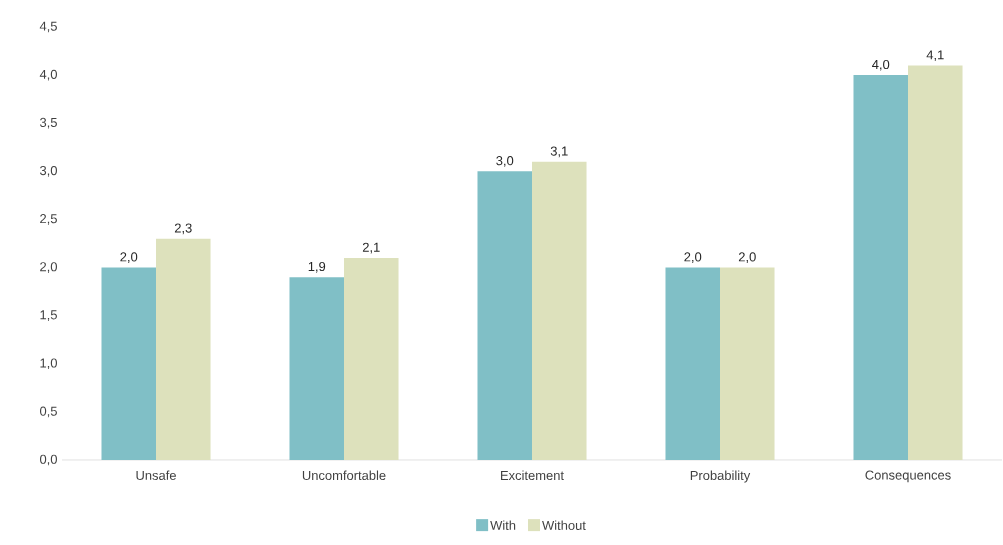 The height and width of the screenshot is (545, 1003). Describe the element at coordinates (559, 152) in the screenshot. I see `data-label: 3,1` at that location.